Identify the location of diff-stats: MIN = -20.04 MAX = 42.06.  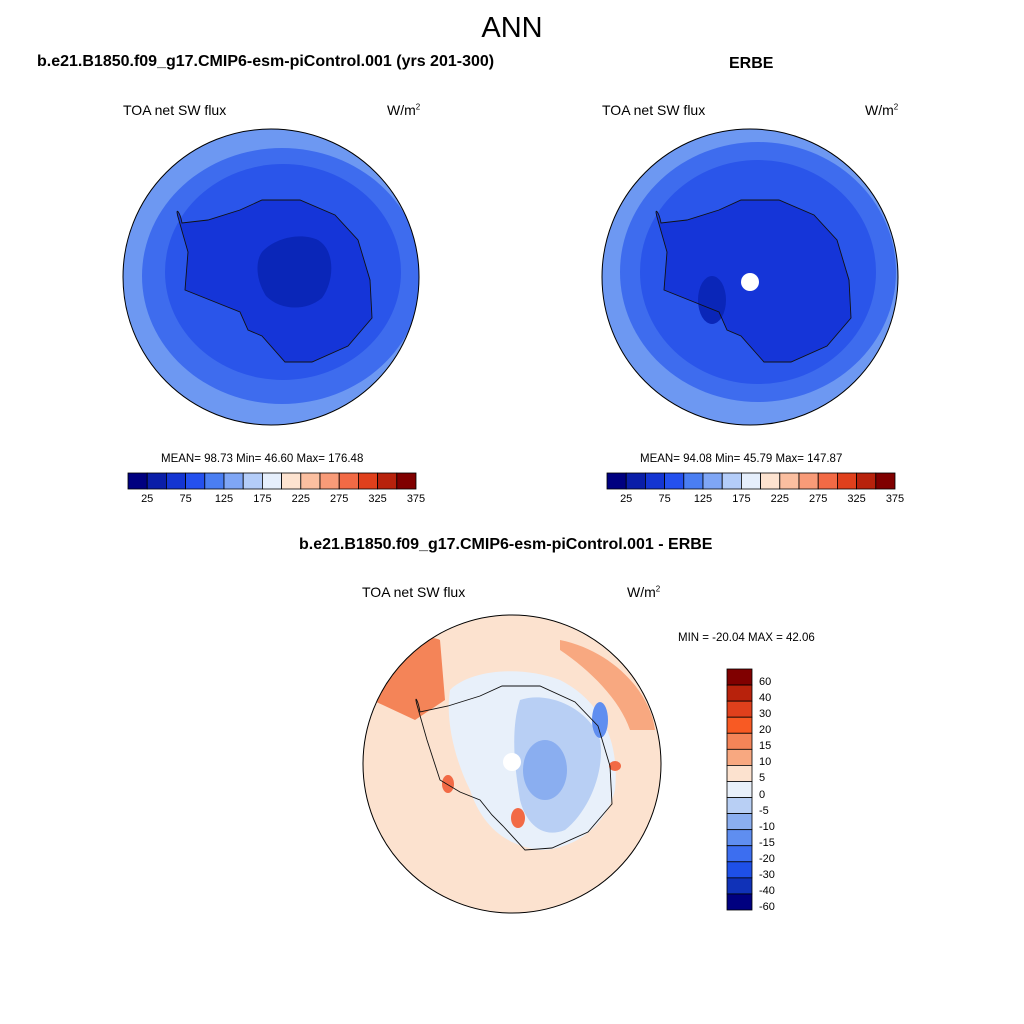
(746, 638).